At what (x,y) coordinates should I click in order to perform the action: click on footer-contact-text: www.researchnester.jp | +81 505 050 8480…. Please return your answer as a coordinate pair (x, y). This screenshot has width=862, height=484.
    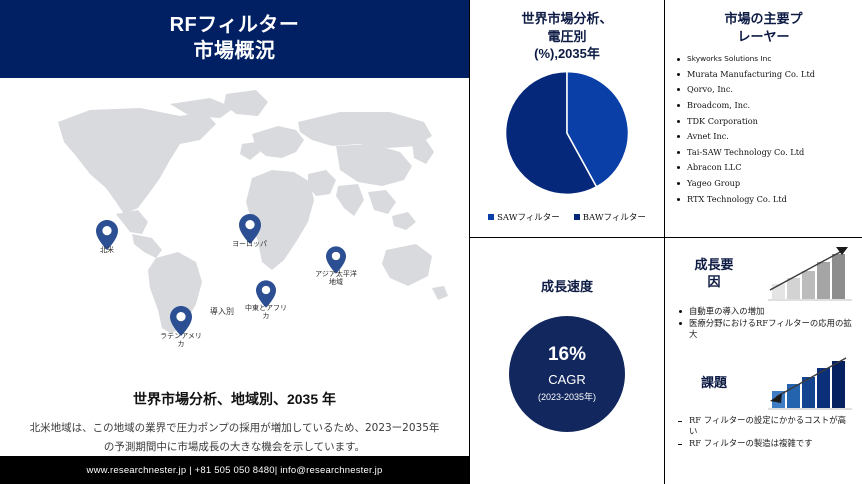
    Looking at the image, I should click on (234, 470).